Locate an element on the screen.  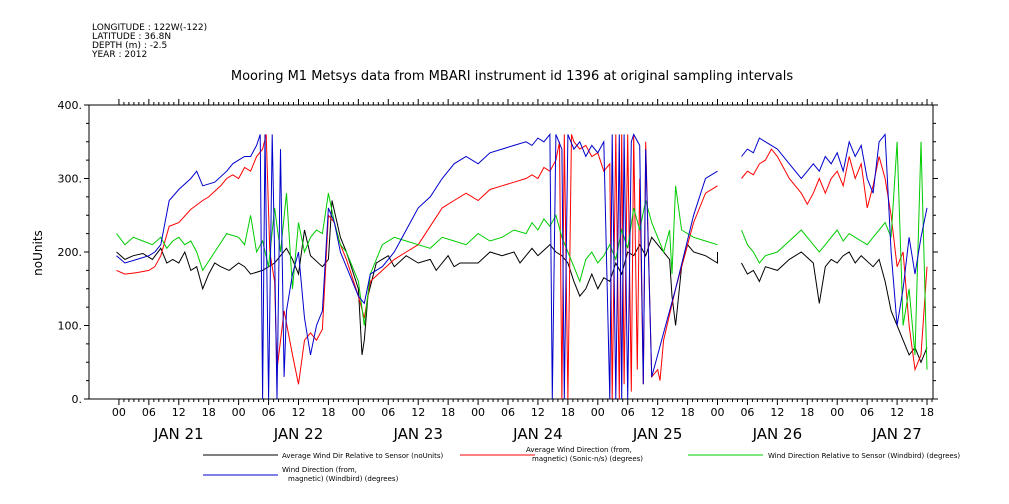
day-label: JAN 22 is located at coordinates (298, 434).